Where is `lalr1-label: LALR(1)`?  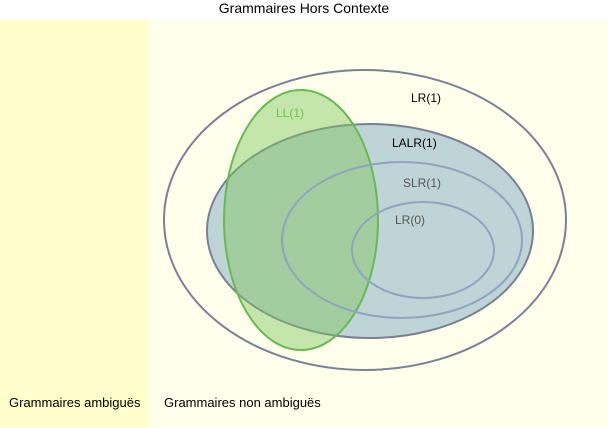 lalr1-label: LALR(1) is located at coordinates (414, 143).